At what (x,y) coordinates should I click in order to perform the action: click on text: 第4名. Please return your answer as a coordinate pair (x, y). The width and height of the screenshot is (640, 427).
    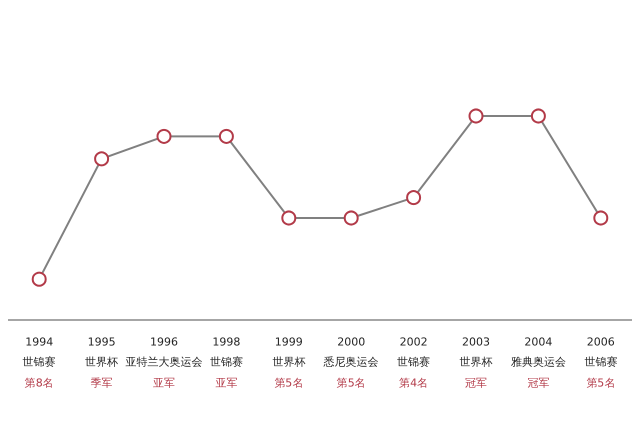
    Looking at the image, I should click on (413, 383).